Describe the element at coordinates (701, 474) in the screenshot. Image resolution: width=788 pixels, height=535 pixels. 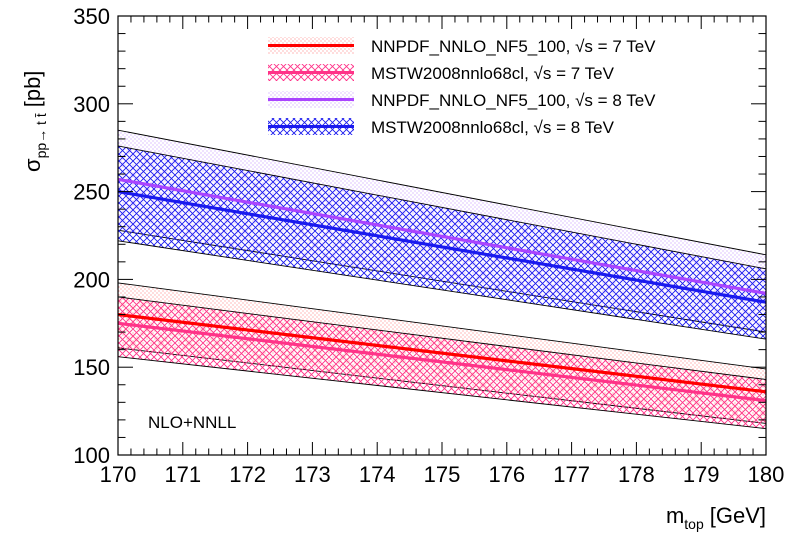
I see `x-tick-label: 179` at that location.